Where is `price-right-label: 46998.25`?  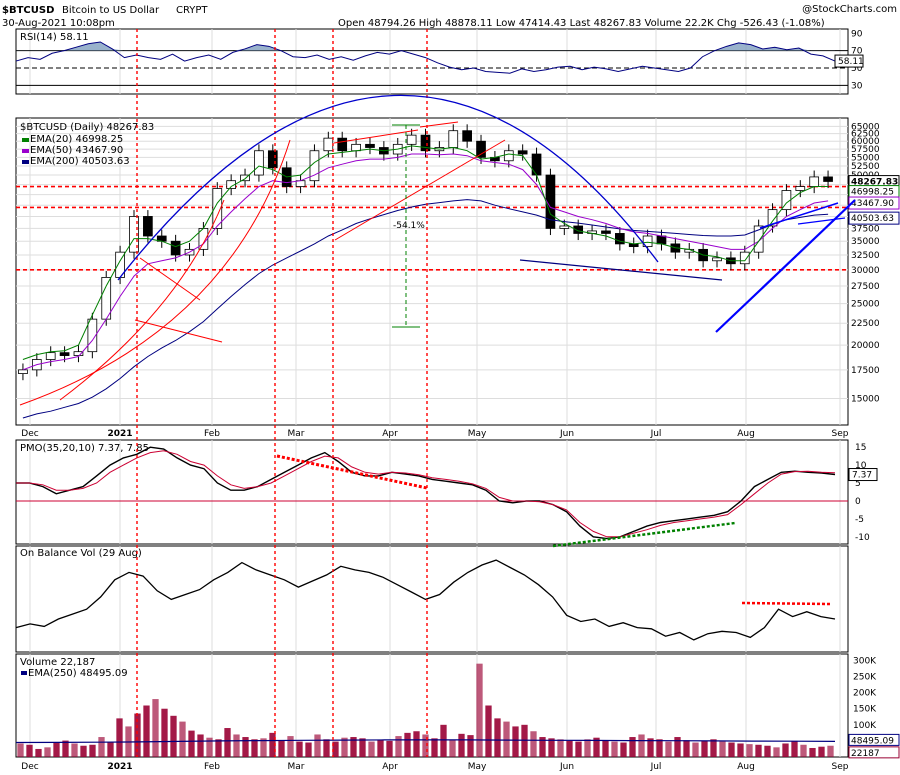 price-right-label: 46998.25 is located at coordinates (872, 193).